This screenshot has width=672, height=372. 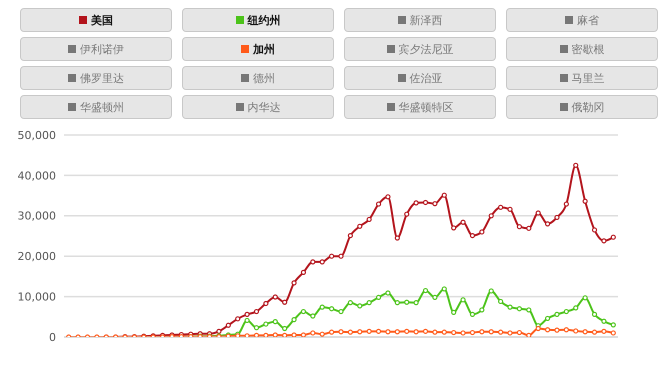 What do you see at coordinates (102, 107) in the screenshot?
I see `legend-label: 华盛顿州` at bounding box center [102, 107].